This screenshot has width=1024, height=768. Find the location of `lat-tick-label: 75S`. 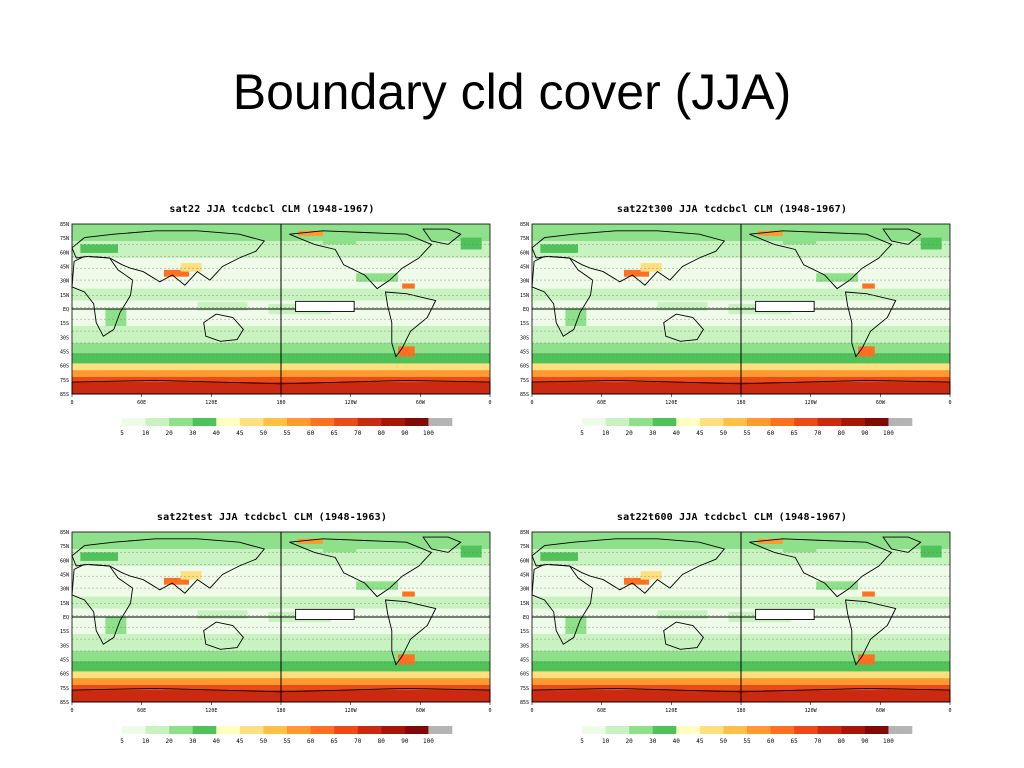

lat-tick-label: 75S is located at coordinates (524, 689).